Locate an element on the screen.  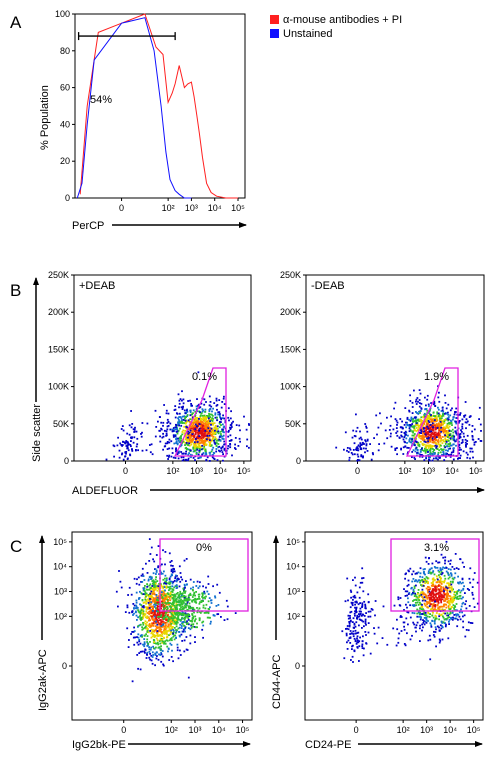
histogram-x-tick-label: 10⁵ is located at coordinates (238, 208).